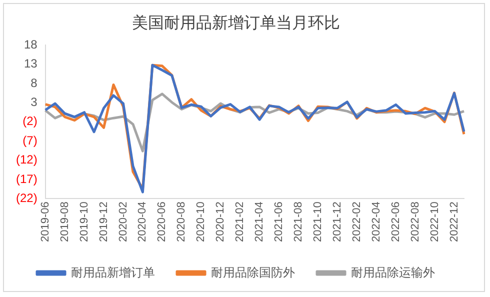 The height and width of the screenshot is (297, 490). Describe the element at coordinates (337, 222) in the screenshot. I see `x-tick-label: 2021-12` at that location.